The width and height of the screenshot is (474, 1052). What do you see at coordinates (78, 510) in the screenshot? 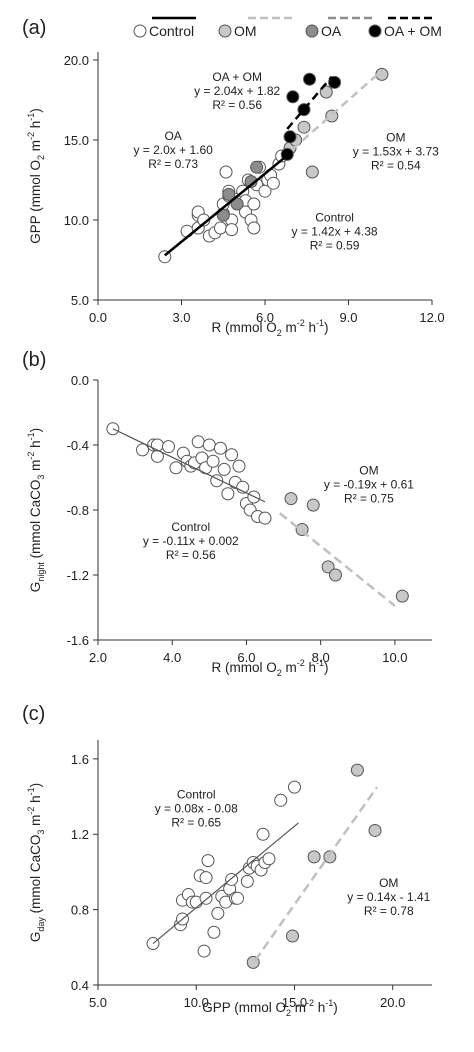
I see `y-tick-label: -0.8` at bounding box center [78, 510].